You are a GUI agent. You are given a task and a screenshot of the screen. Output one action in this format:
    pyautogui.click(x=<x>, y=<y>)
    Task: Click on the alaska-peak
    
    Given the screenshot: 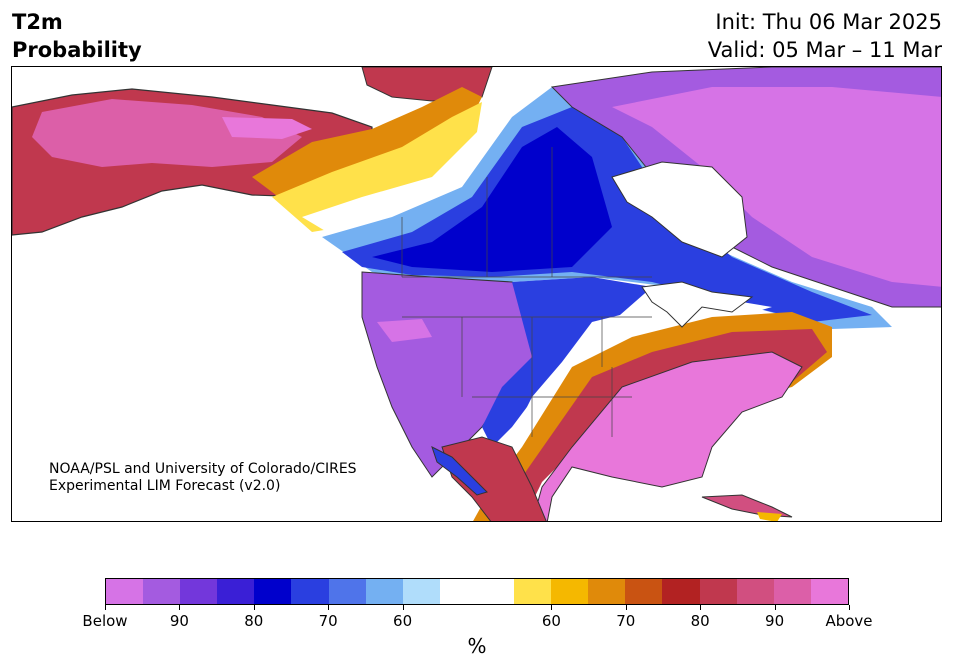 What is the action you would take?
    pyautogui.click(x=267, y=128)
    